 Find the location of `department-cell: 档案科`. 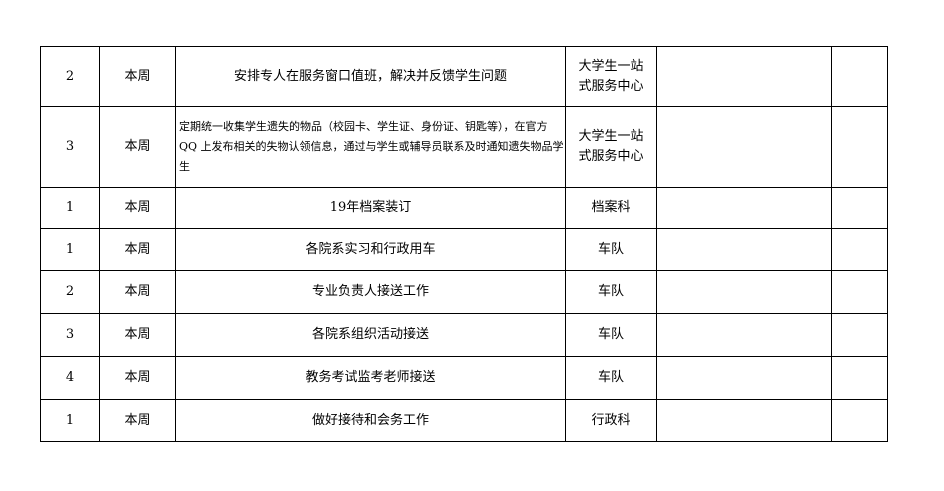

department-cell: 档案科 is located at coordinates (611, 208).